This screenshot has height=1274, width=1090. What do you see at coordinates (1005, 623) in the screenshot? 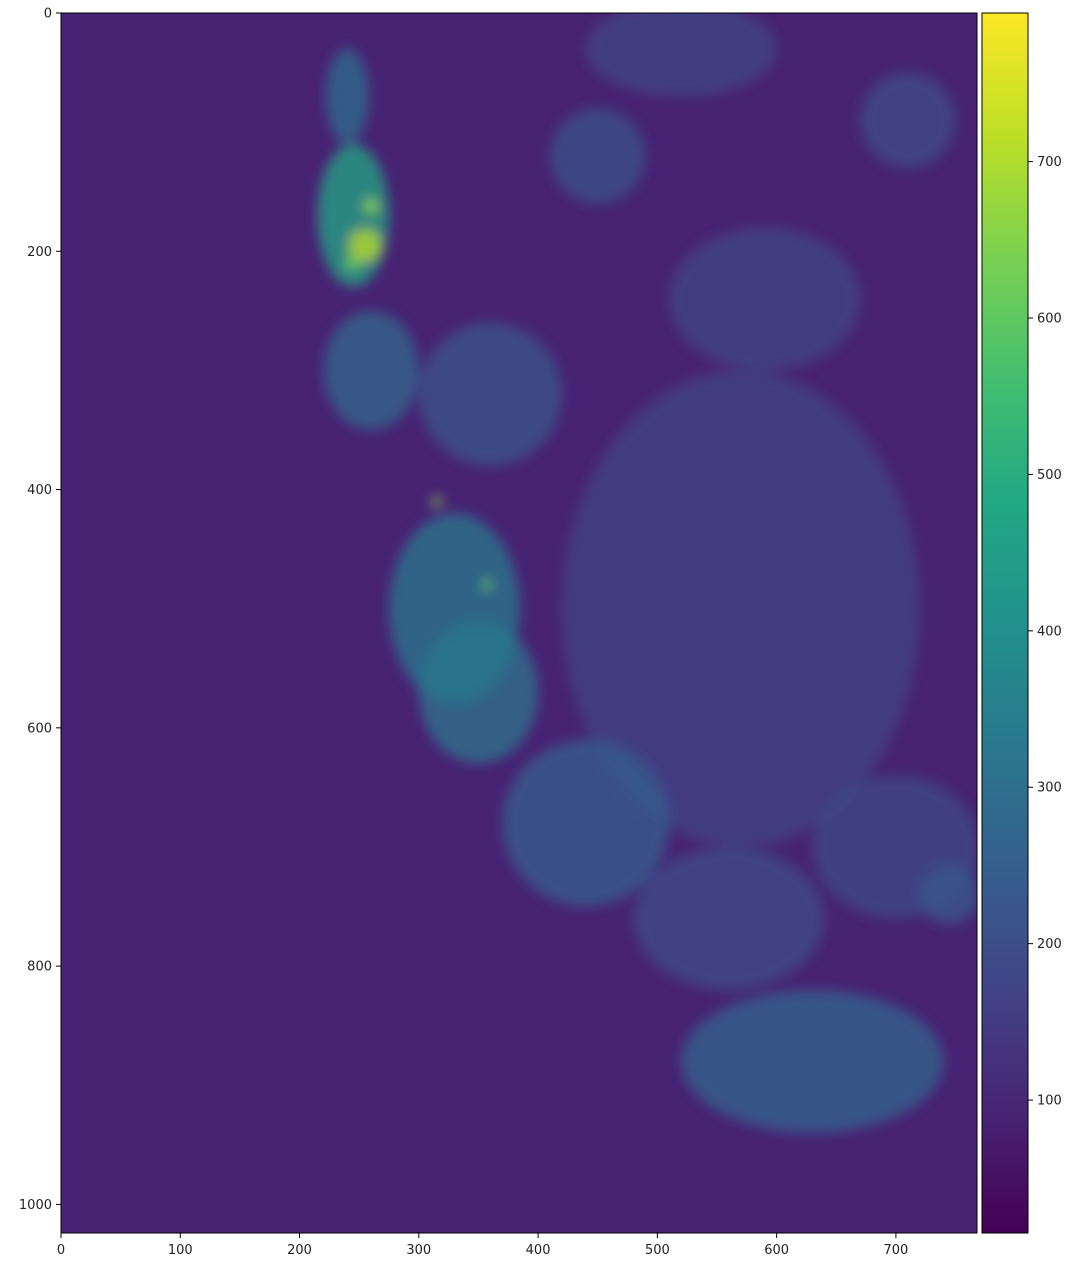
I see `colorbar-gradient` at bounding box center [1005, 623].